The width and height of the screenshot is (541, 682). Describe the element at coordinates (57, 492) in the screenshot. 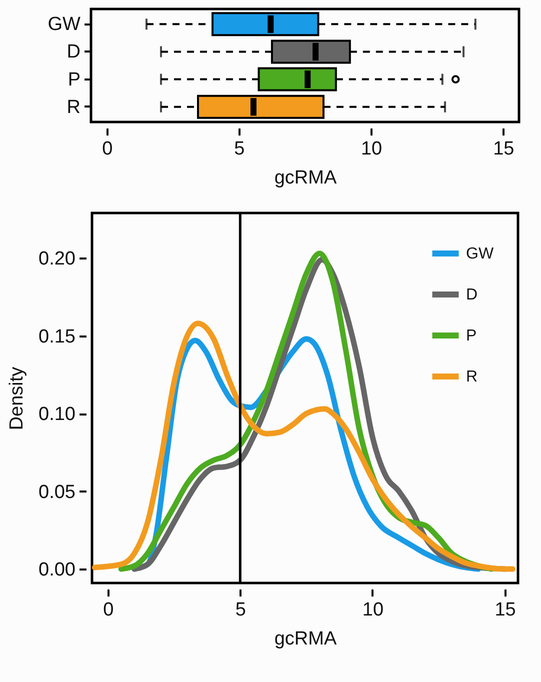

I see `y-tick-label: 0.05` at that location.